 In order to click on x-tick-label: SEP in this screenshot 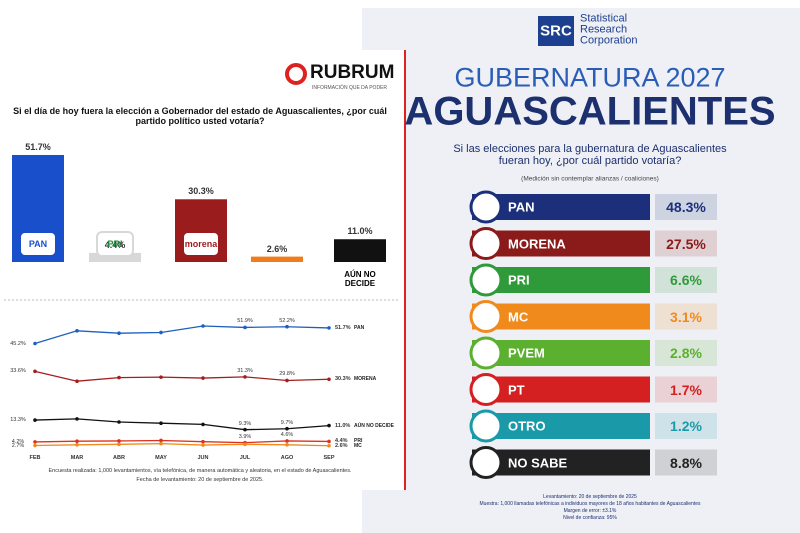, I will do `click(329, 458)`.